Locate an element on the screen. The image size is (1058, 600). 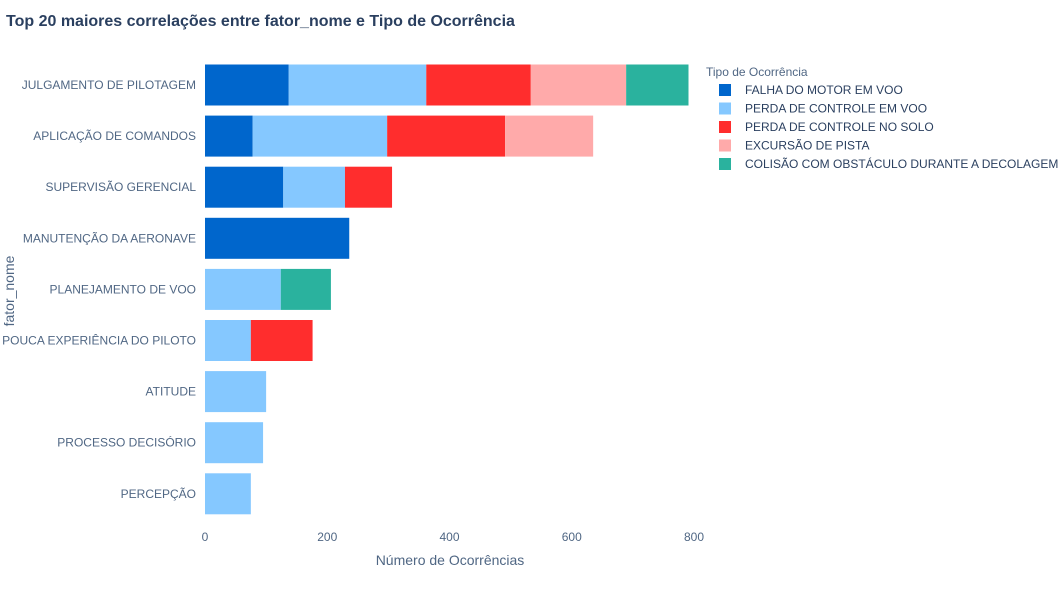
x-tick-label: 800 is located at coordinates (694, 537).